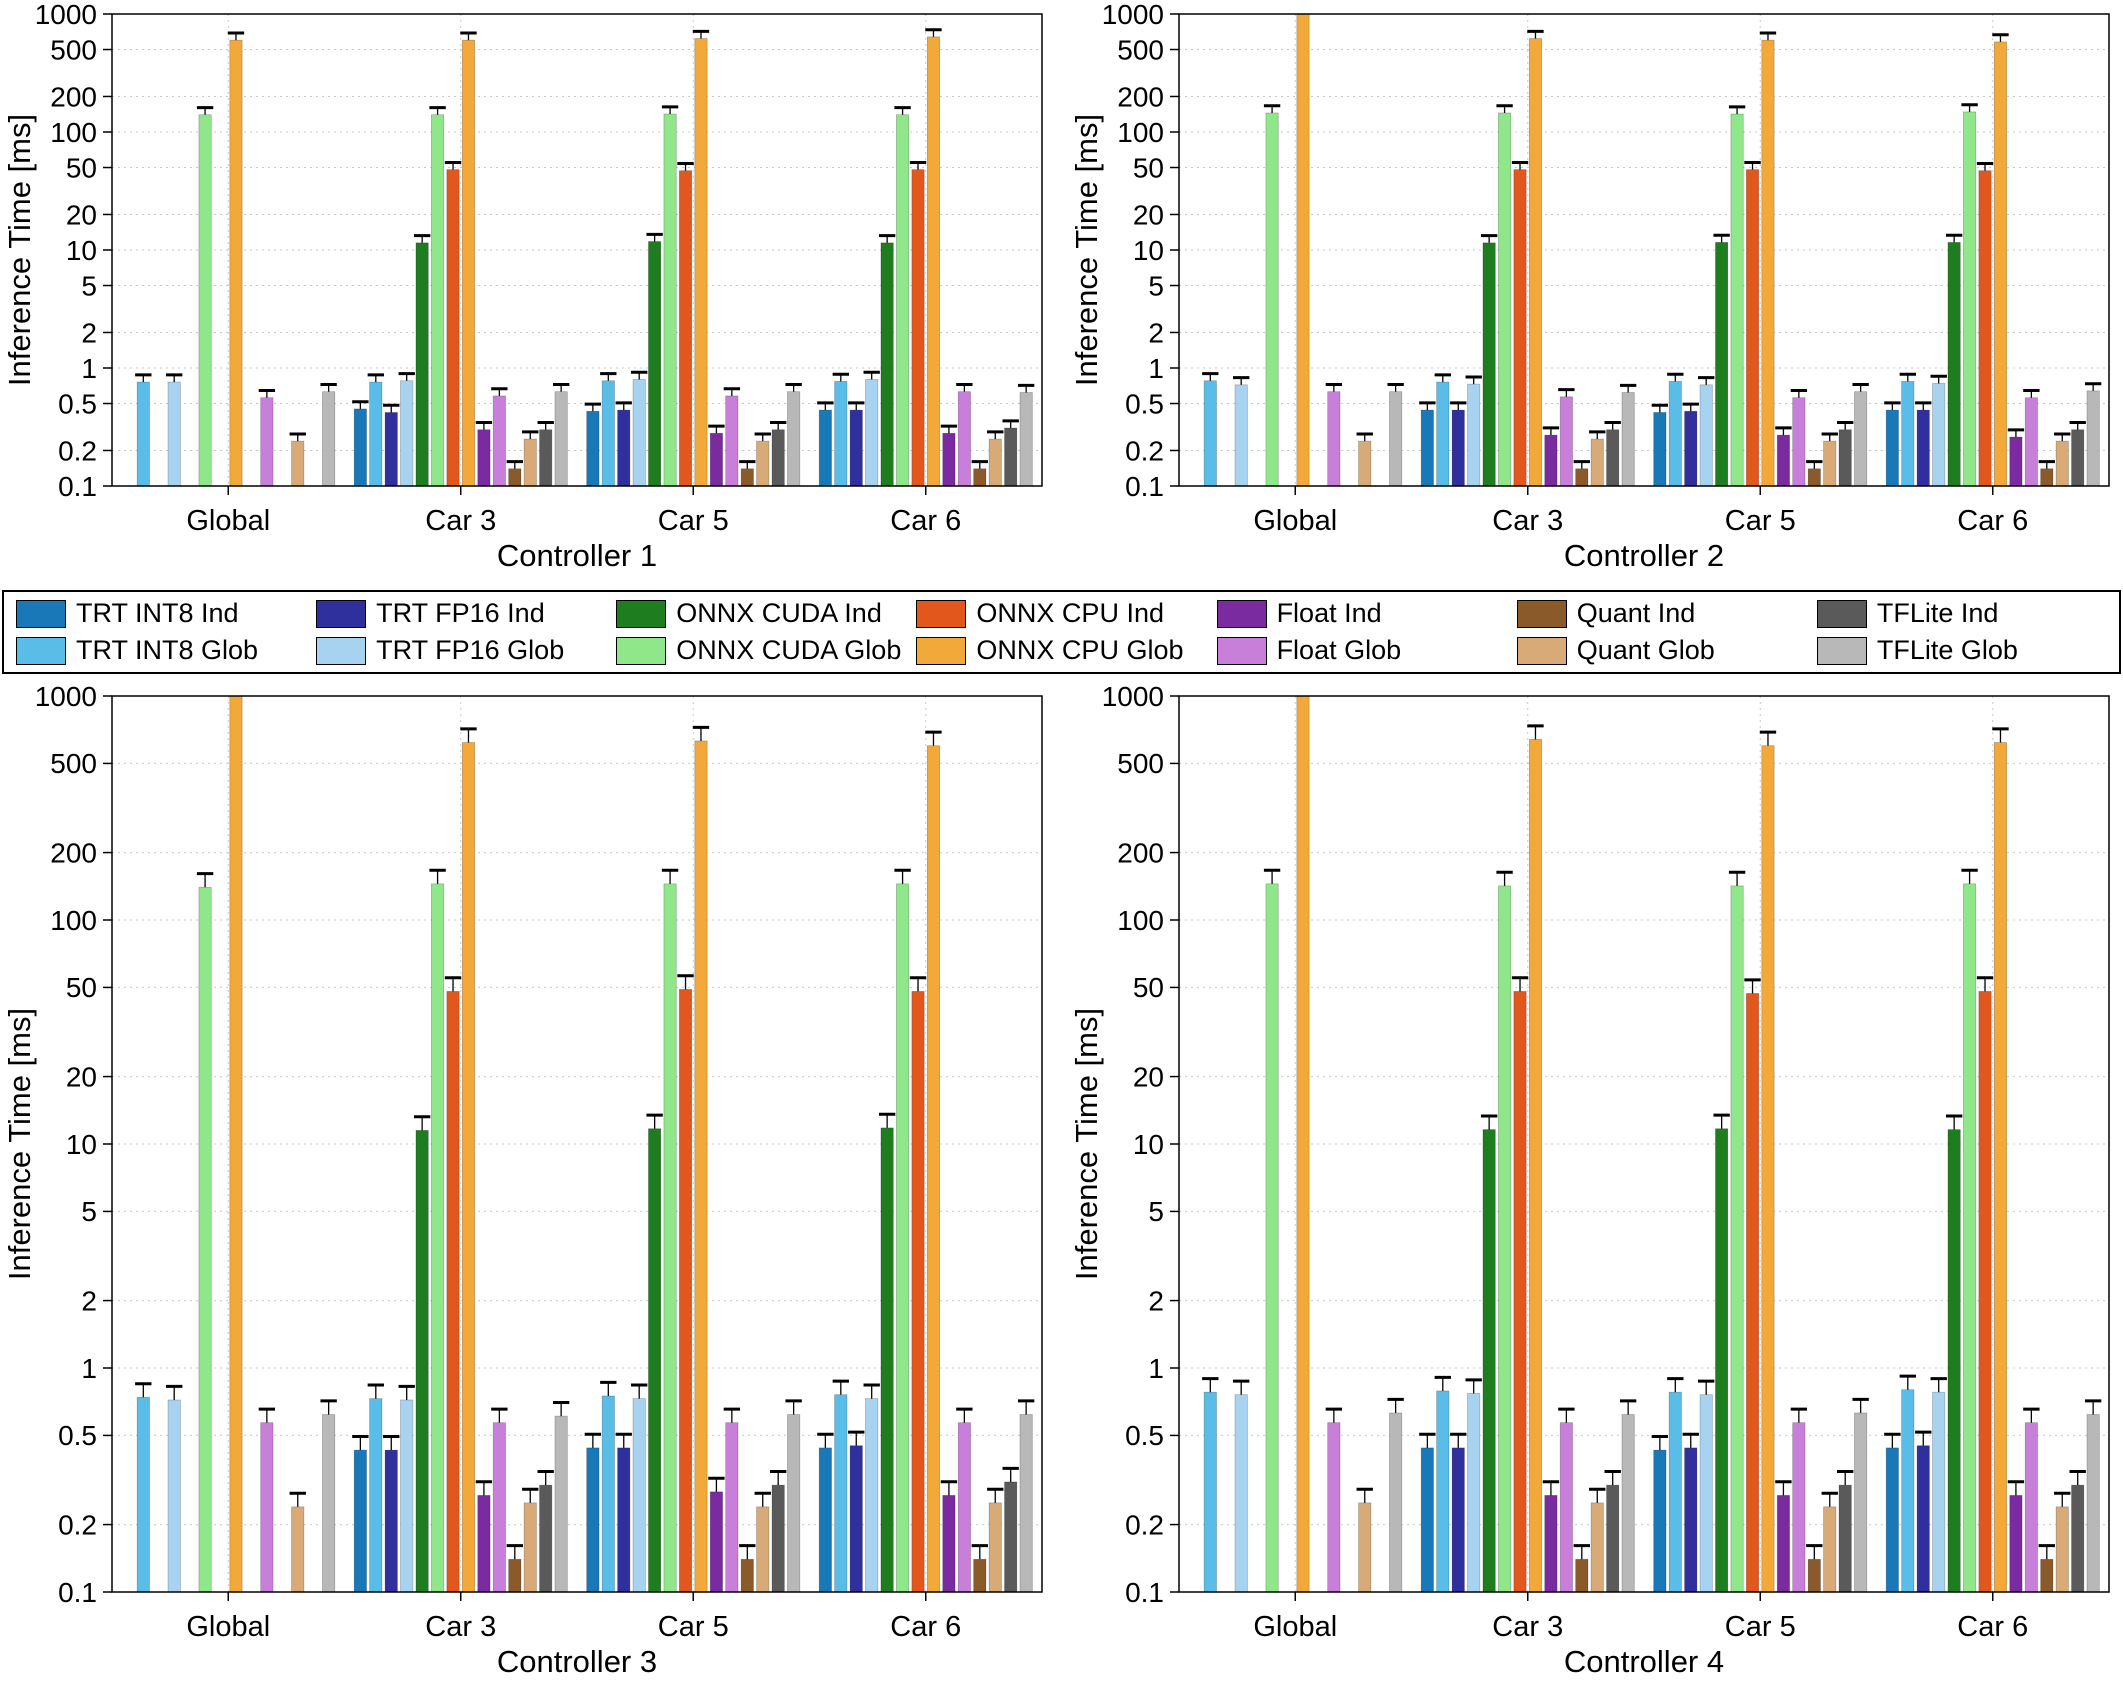 The width and height of the screenshot is (2123, 1693). I want to click on legend-item-trt-int8-glob: TRT INT8 Glob, so click(161, 650).